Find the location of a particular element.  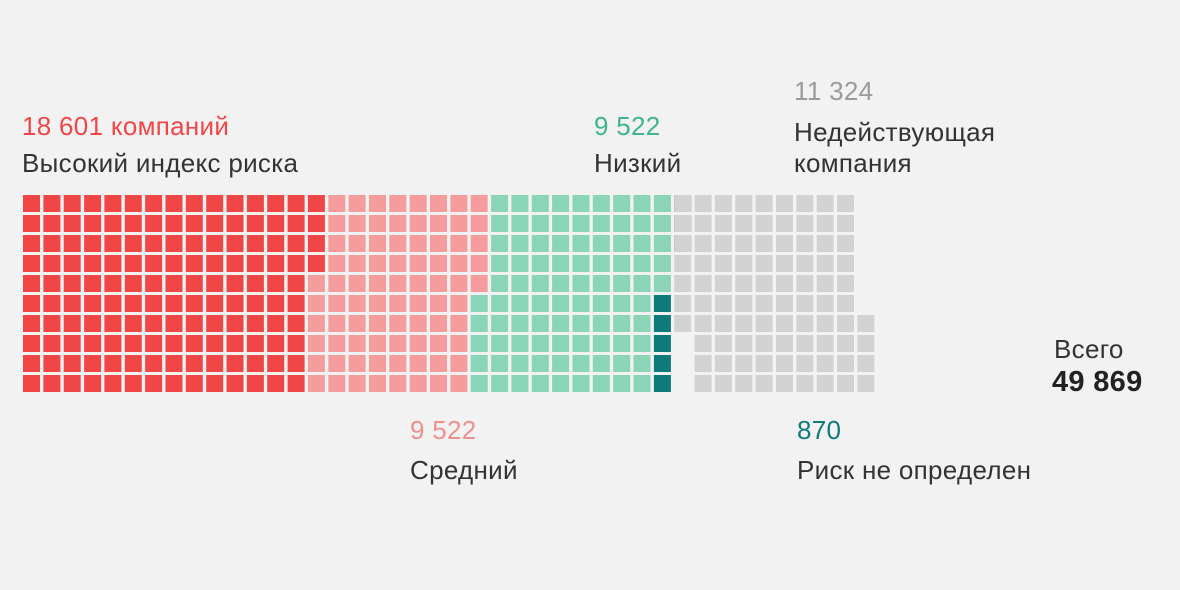

value-label-undetermined: 870 is located at coordinates (819, 430).